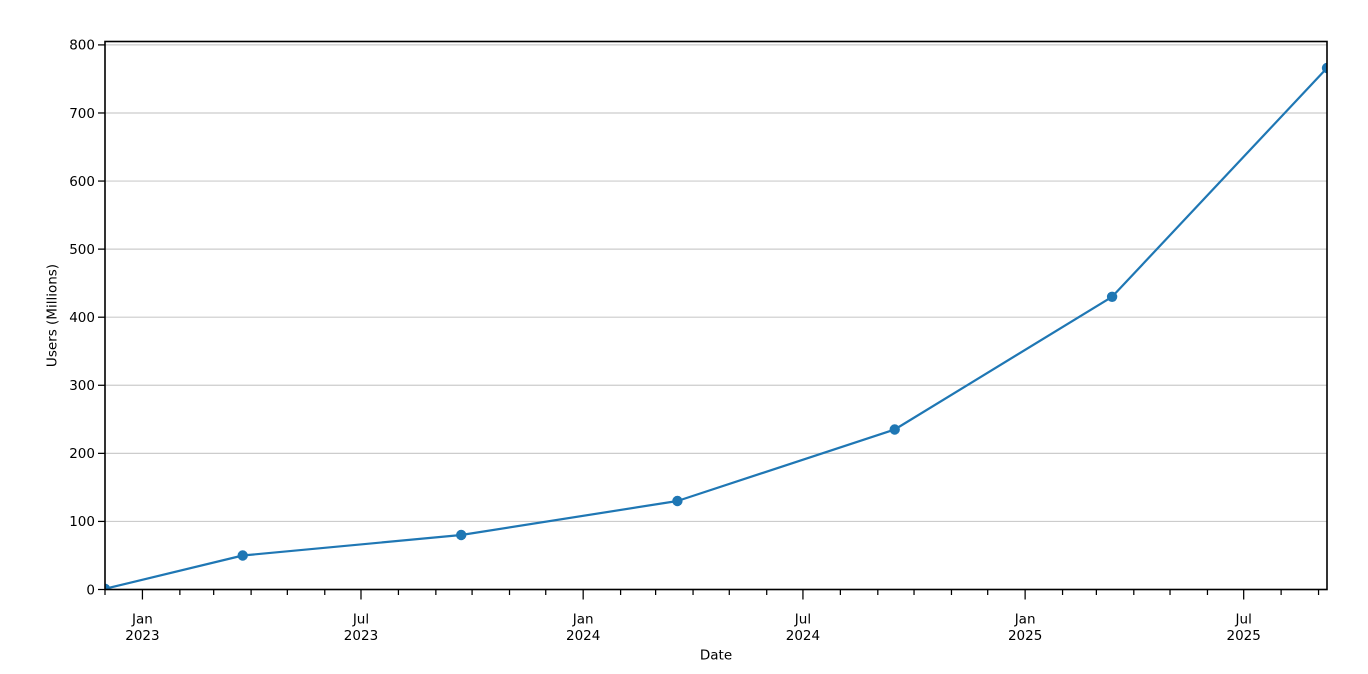 The height and width of the screenshot is (674, 1368). What do you see at coordinates (82, 386) in the screenshot?
I see `y-tick-label: 300` at bounding box center [82, 386].